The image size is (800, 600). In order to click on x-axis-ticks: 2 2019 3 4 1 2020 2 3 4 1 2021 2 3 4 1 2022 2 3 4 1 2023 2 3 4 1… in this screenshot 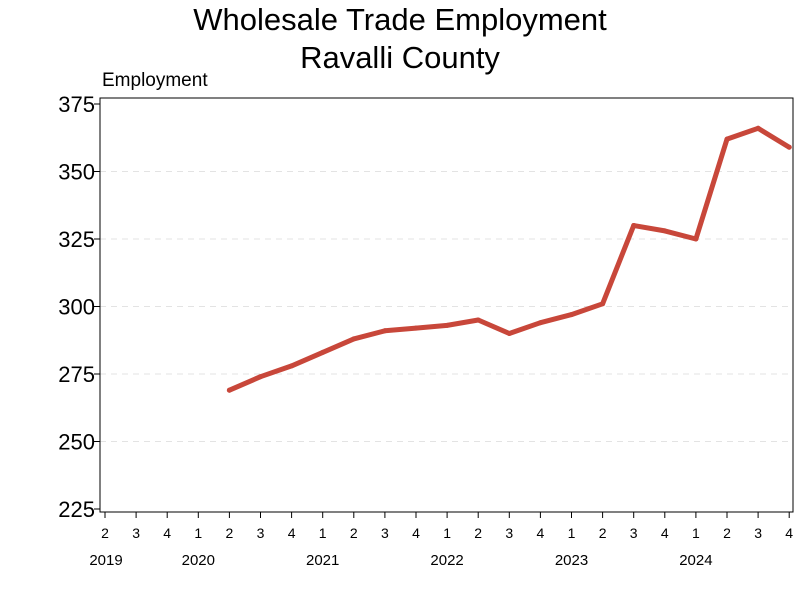, I will do `click(441, 540)`.